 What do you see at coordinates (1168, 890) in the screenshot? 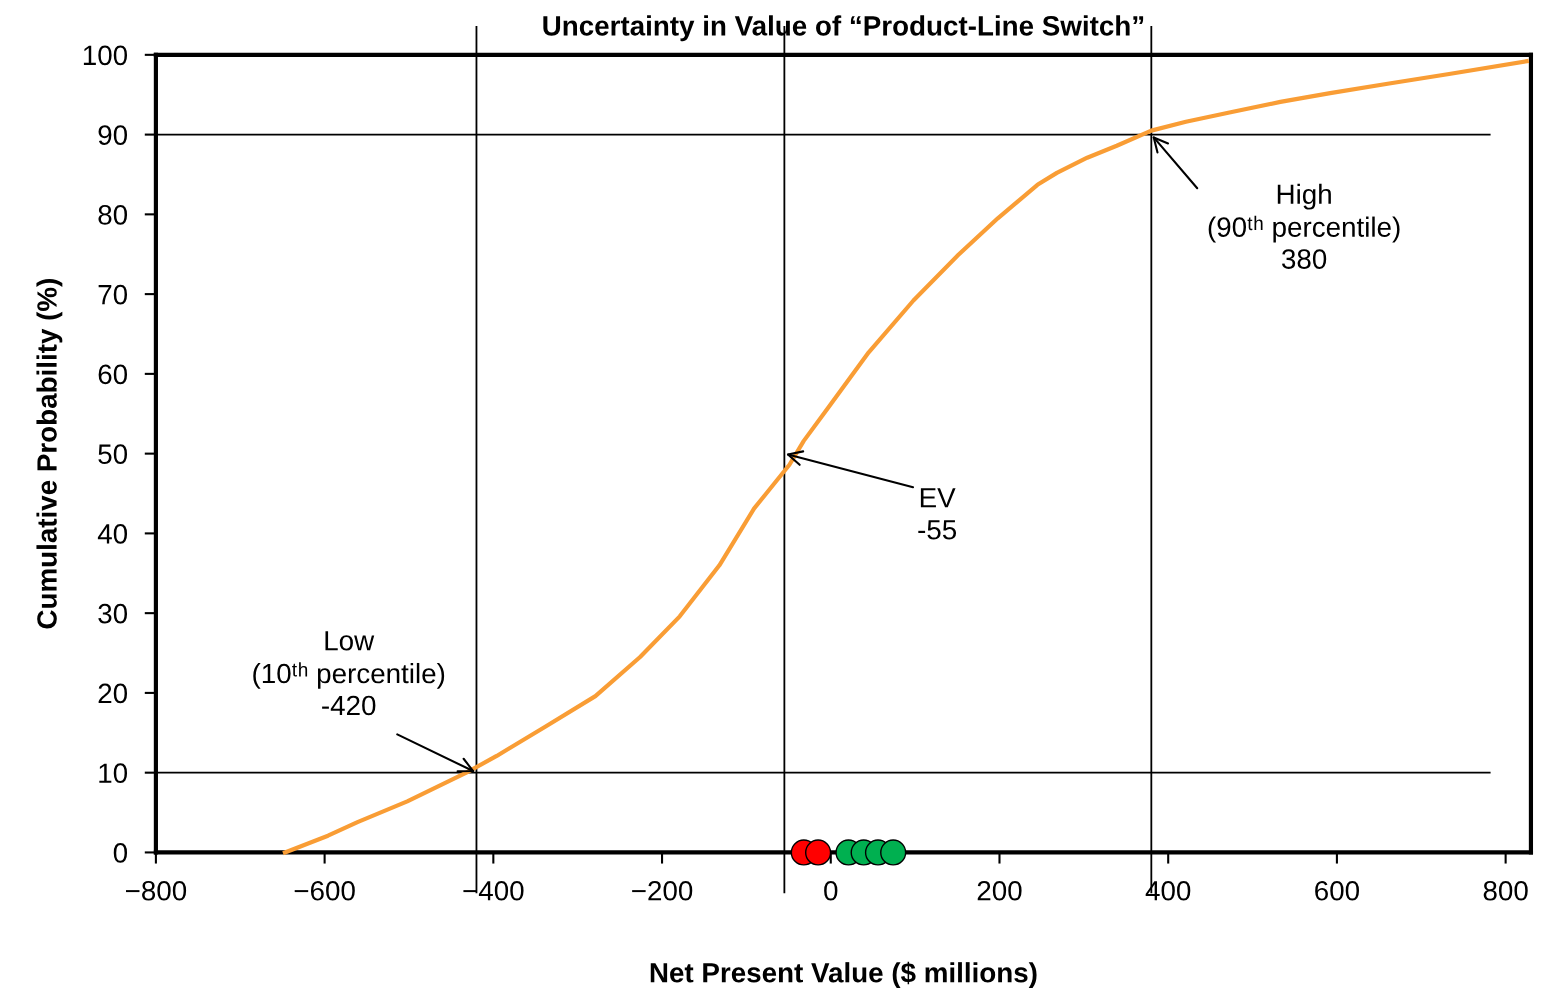
I see `x-tick-label: 400` at bounding box center [1168, 890].